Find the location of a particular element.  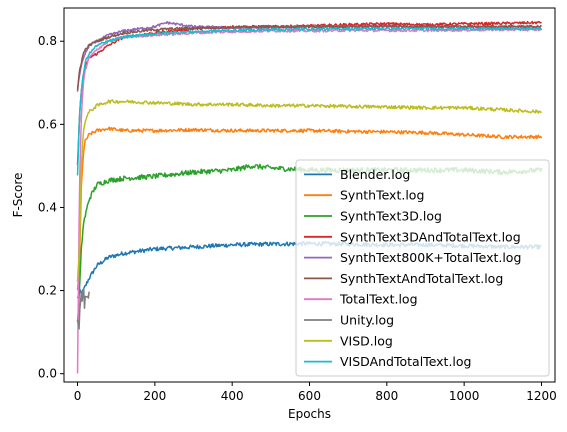

y-tick-label: 0.2 is located at coordinates (47, 291).